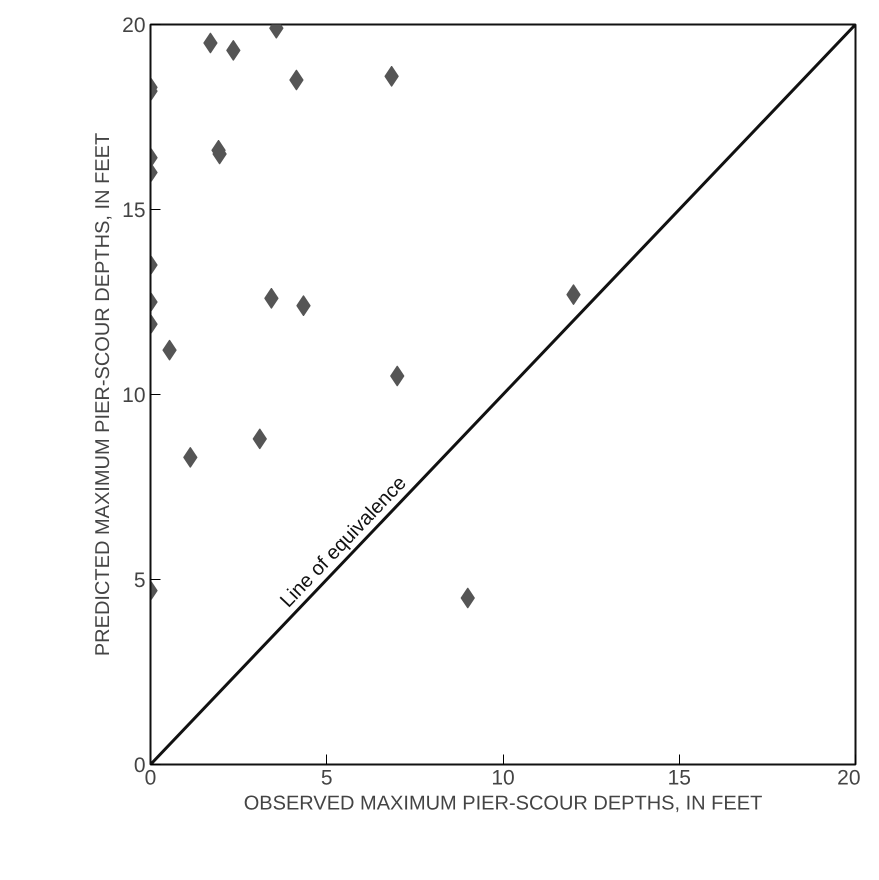 The height and width of the screenshot is (880, 879). I want to click on x-tick-label: 5, so click(326, 778).